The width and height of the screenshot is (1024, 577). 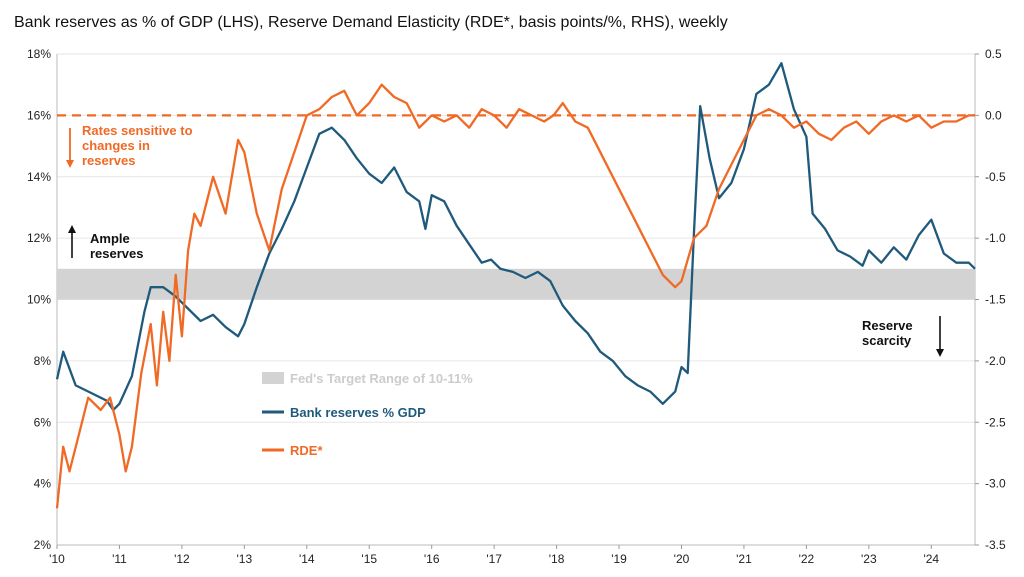 What do you see at coordinates (273, 378) in the screenshot?
I see `legend-swatch-target-range` at bounding box center [273, 378].